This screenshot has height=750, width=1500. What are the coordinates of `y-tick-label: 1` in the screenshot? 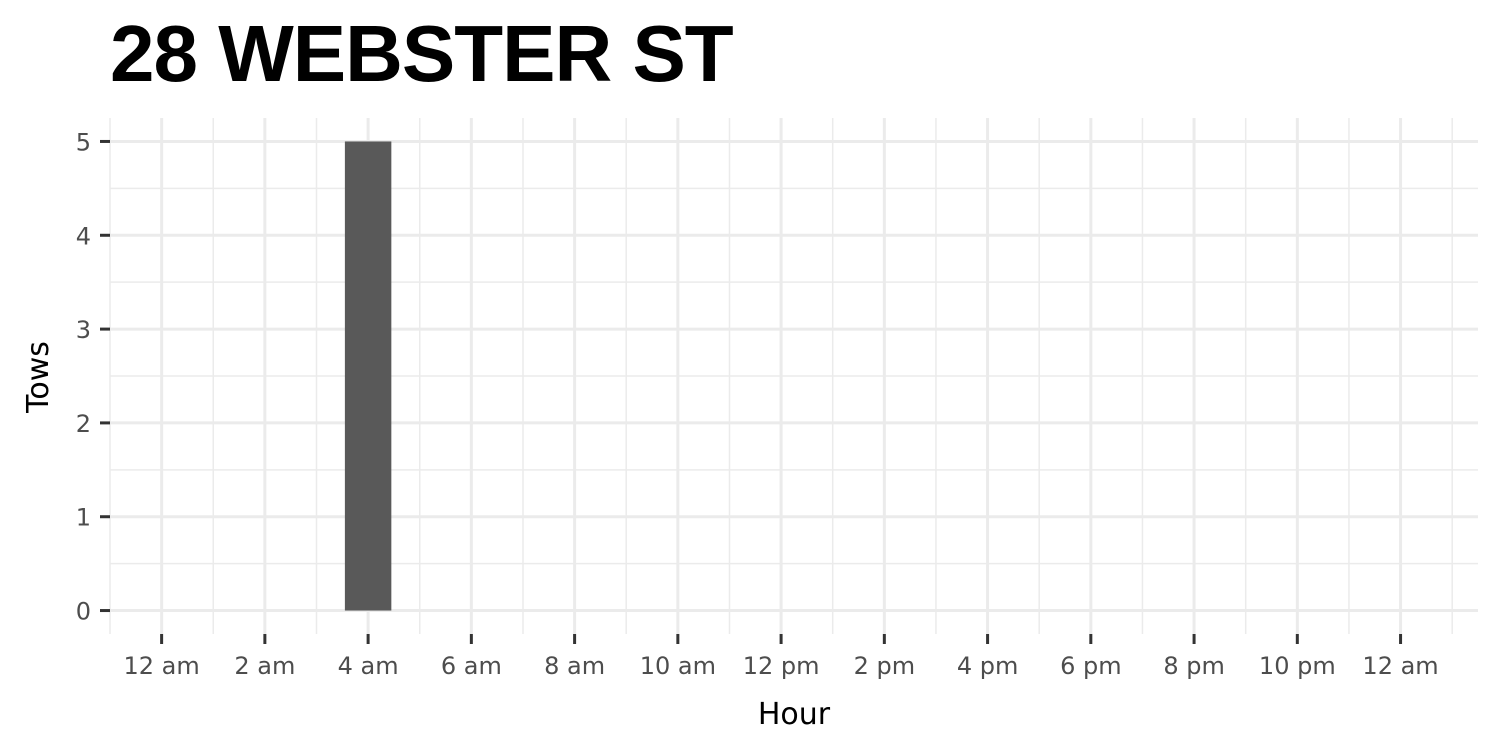 It's located at (83, 518).